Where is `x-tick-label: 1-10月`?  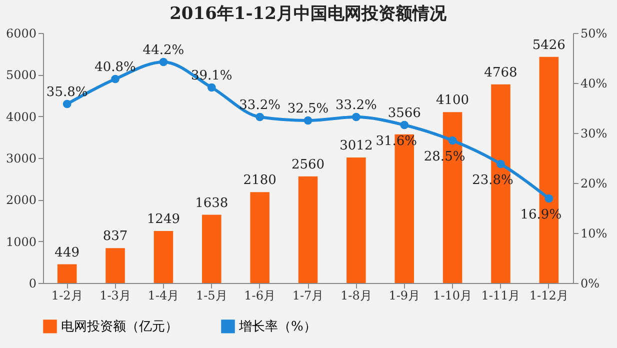 x-tick-label: 1-10月 is located at coordinates (452, 295).